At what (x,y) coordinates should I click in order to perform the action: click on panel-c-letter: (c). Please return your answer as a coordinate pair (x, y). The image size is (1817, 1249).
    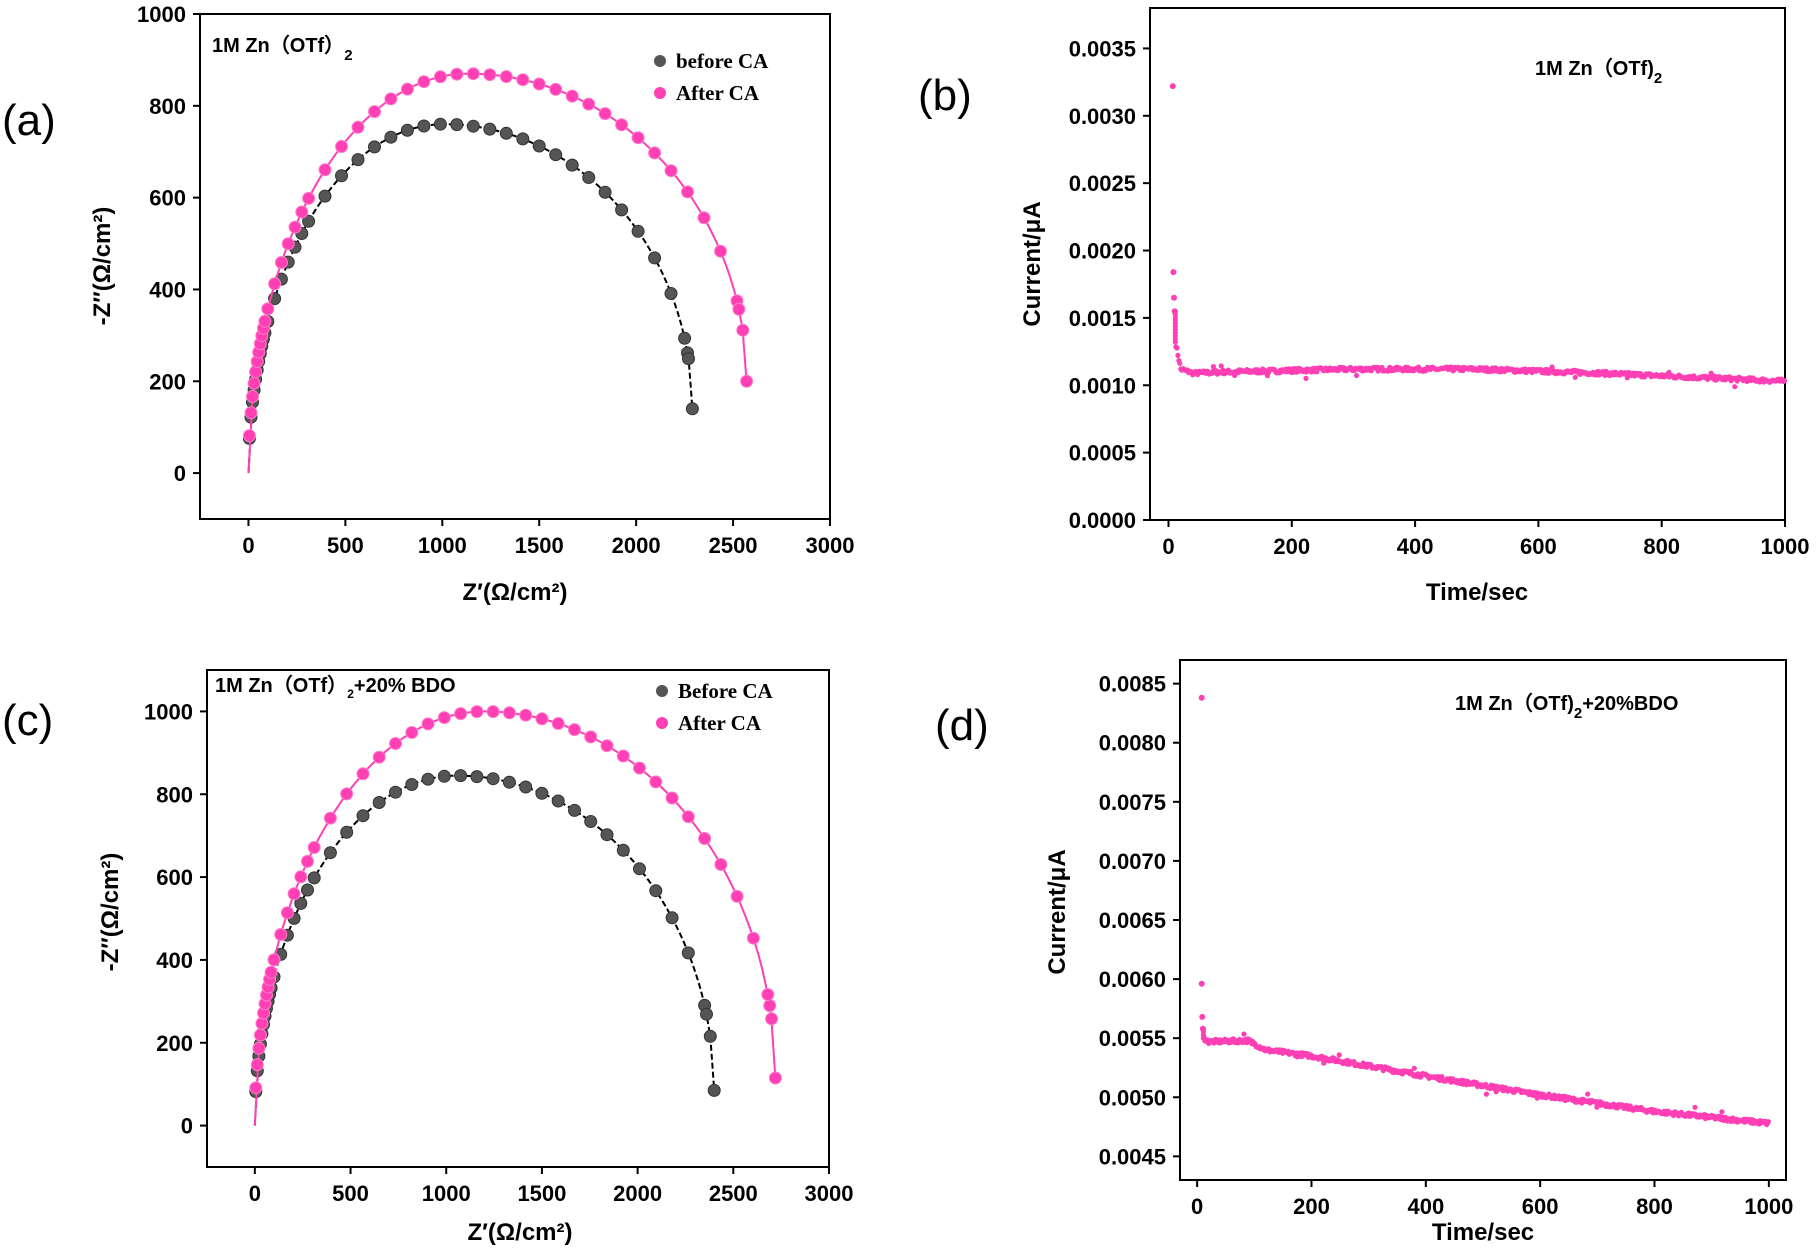
    Looking at the image, I should click on (27, 720).